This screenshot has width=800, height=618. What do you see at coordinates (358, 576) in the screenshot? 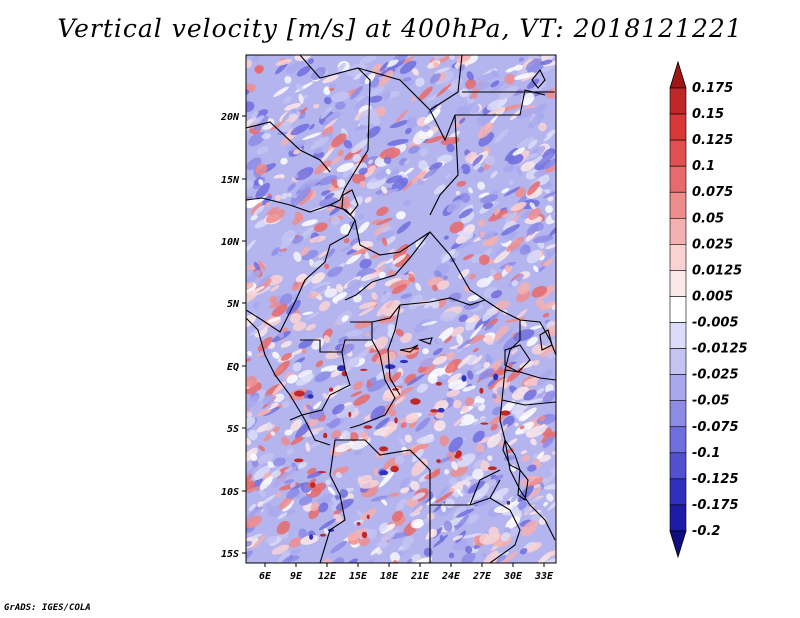
I see `lon-label-15e: 15E` at bounding box center [358, 576].